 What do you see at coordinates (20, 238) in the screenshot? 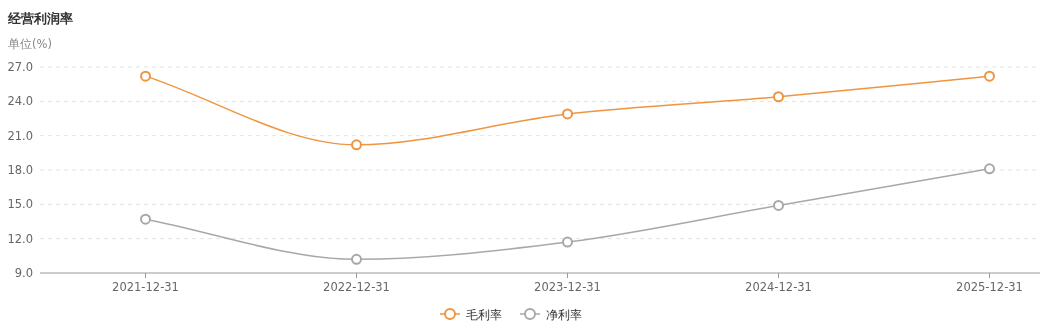
I see `y-tick-label: 12.0` at bounding box center [20, 238].